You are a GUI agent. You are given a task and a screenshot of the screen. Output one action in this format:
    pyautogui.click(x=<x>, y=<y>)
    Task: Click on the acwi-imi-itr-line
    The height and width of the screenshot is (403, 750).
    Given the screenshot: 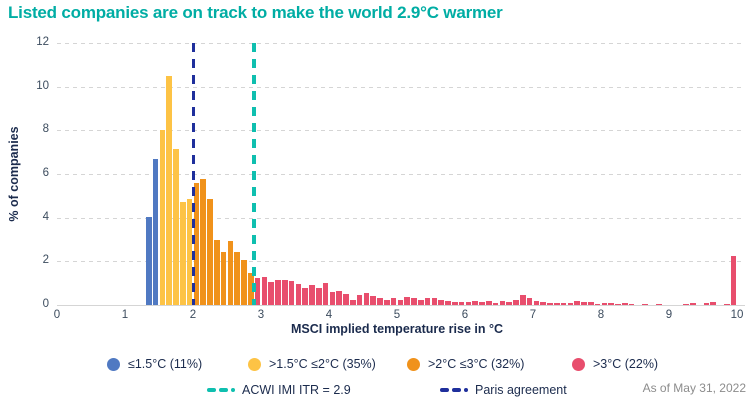 What is the action you would take?
    pyautogui.click(x=254, y=174)
    